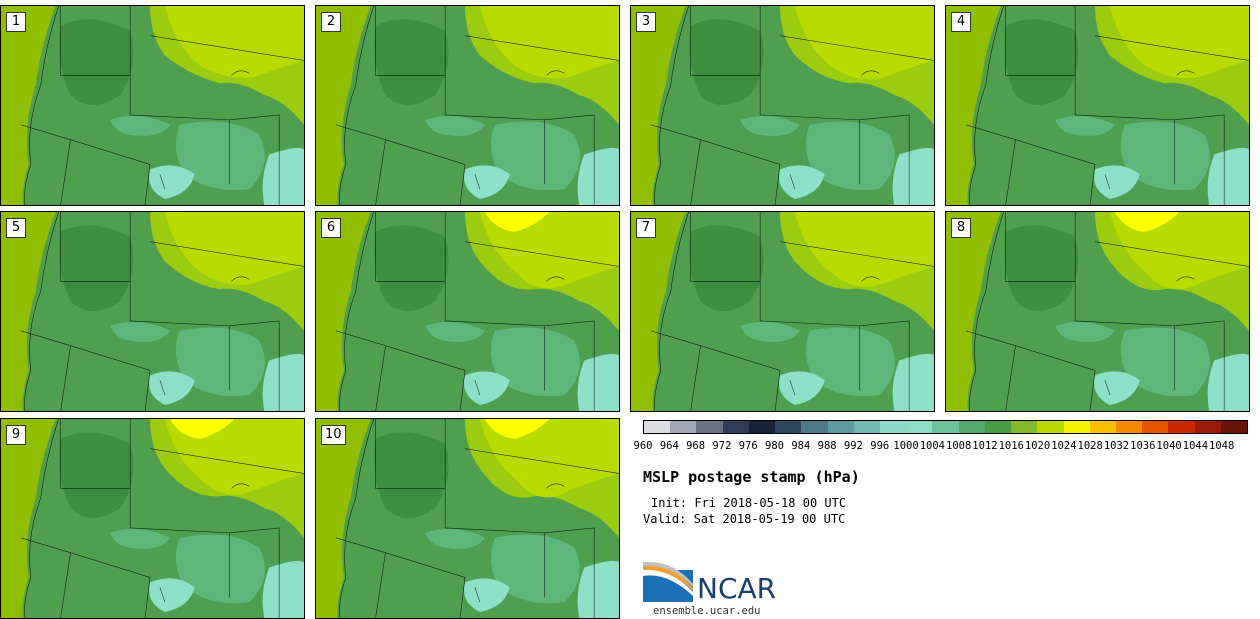  Describe the element at coordinates (801, 446) in the screenshot. I see `colorbar-tick-label: 984` at that location.